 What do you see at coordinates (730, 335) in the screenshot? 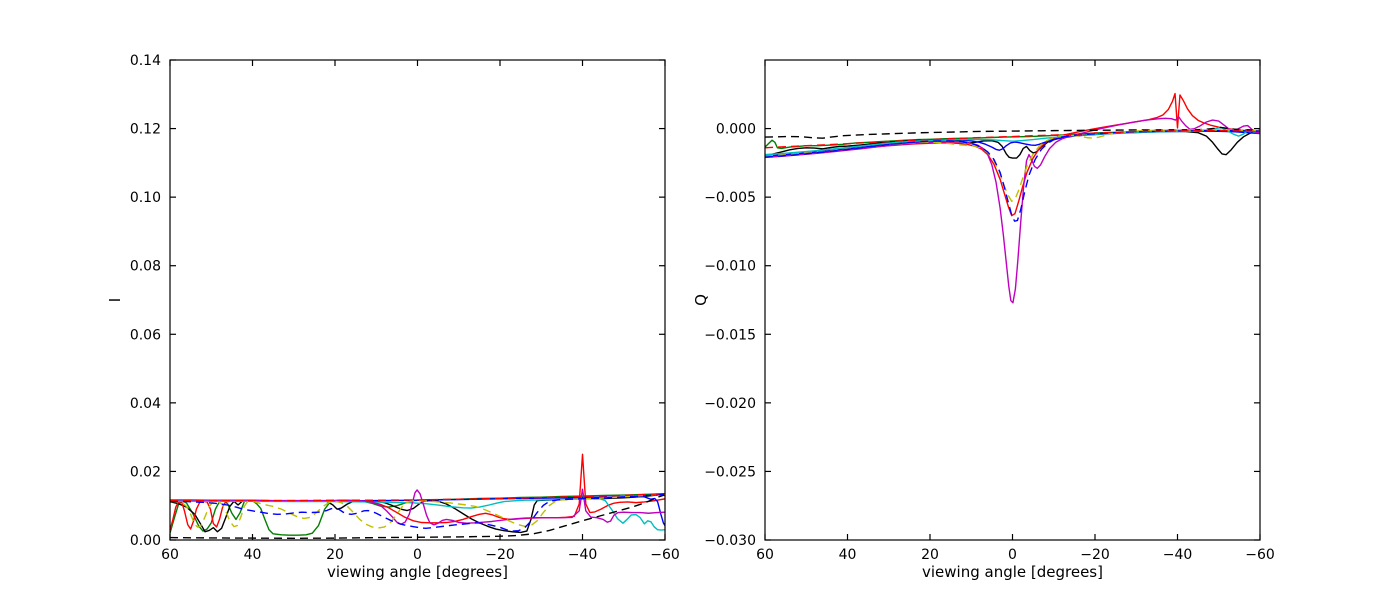
I see `y-tick-label: −0.015` at bounding box center [730, 335].